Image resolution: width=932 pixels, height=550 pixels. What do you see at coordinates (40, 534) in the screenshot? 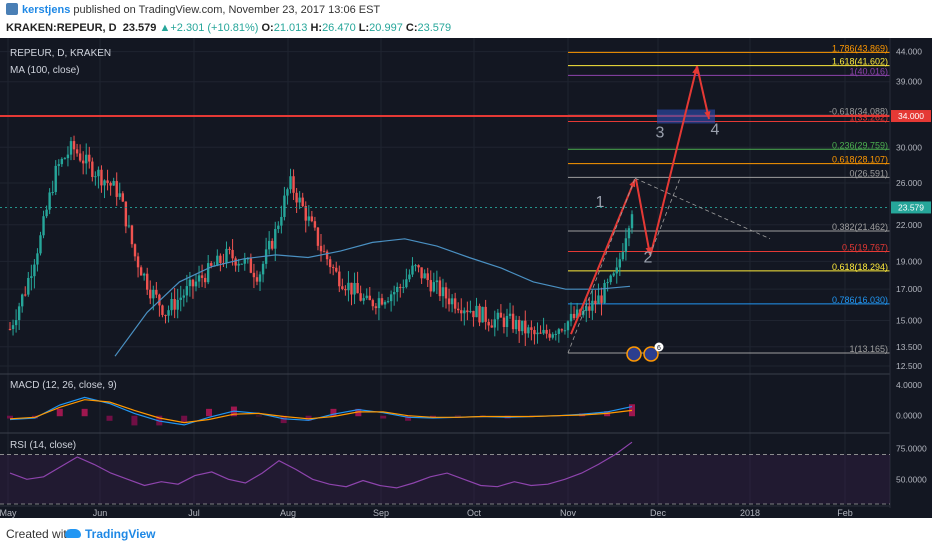
I see `created-with-text: Created with` at bounding box center [40, 534].